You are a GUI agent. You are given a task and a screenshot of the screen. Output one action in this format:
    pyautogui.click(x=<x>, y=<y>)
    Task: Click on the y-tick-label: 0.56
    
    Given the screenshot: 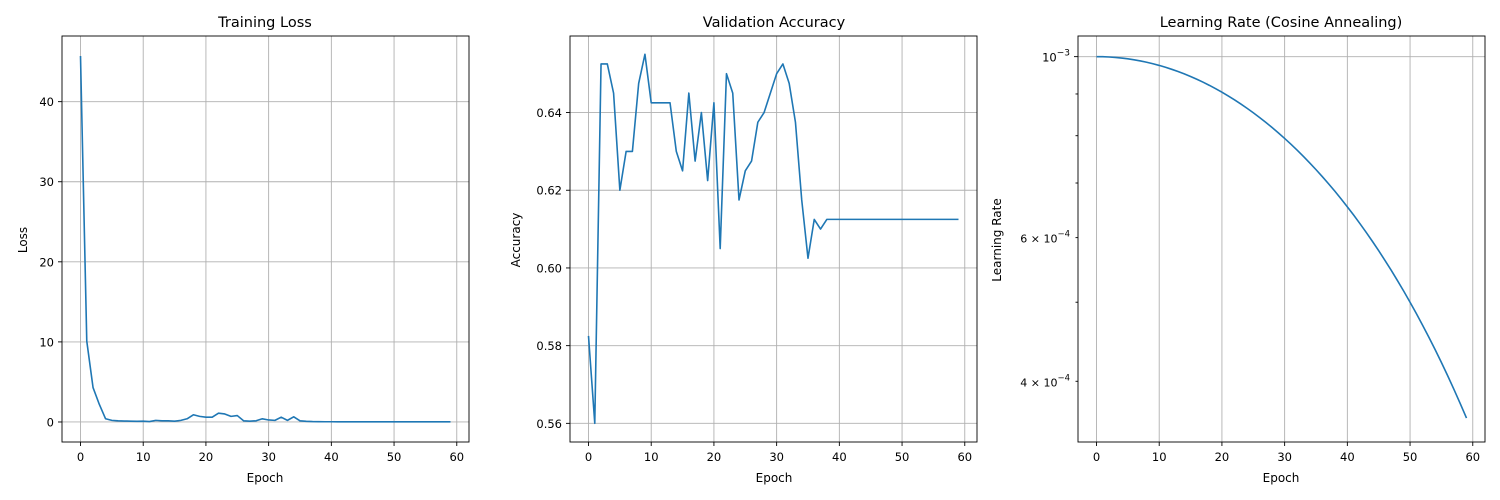 What is the action you would take?
    pyautogui.click(x=549, y=424)
    